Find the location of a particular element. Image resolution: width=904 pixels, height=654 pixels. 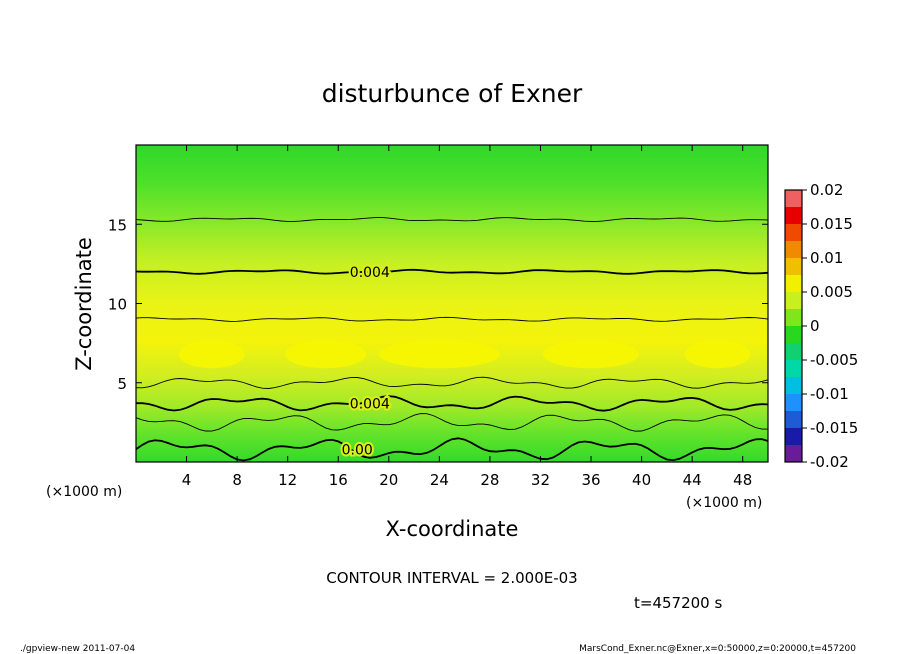

shading-bands is located at coordinates (464, 354).